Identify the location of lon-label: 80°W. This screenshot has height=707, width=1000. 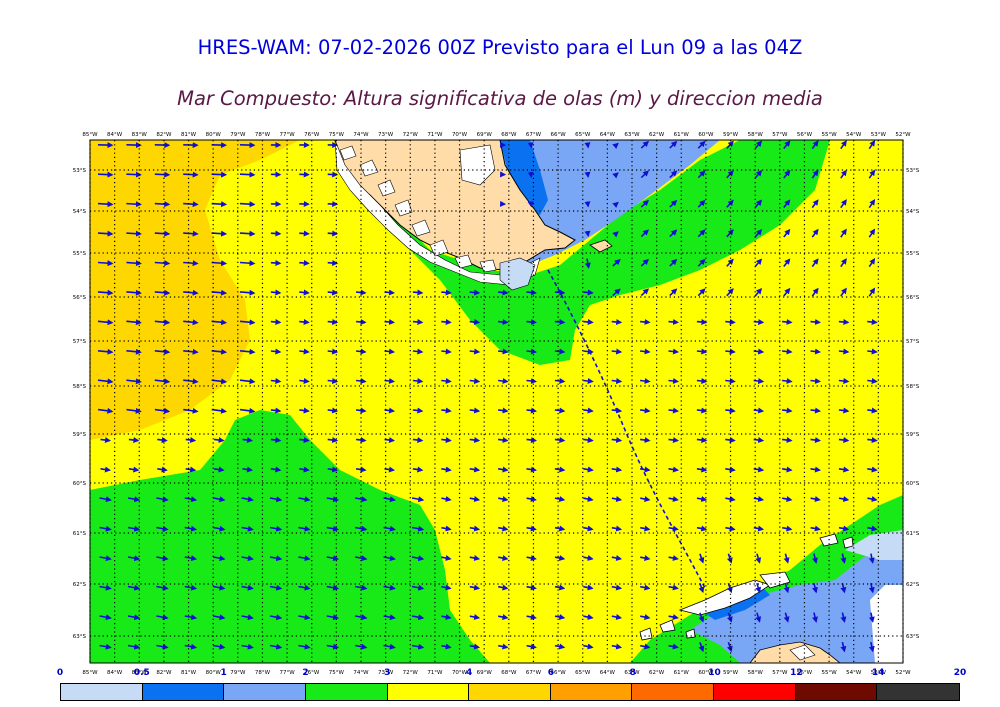
(214, 135).